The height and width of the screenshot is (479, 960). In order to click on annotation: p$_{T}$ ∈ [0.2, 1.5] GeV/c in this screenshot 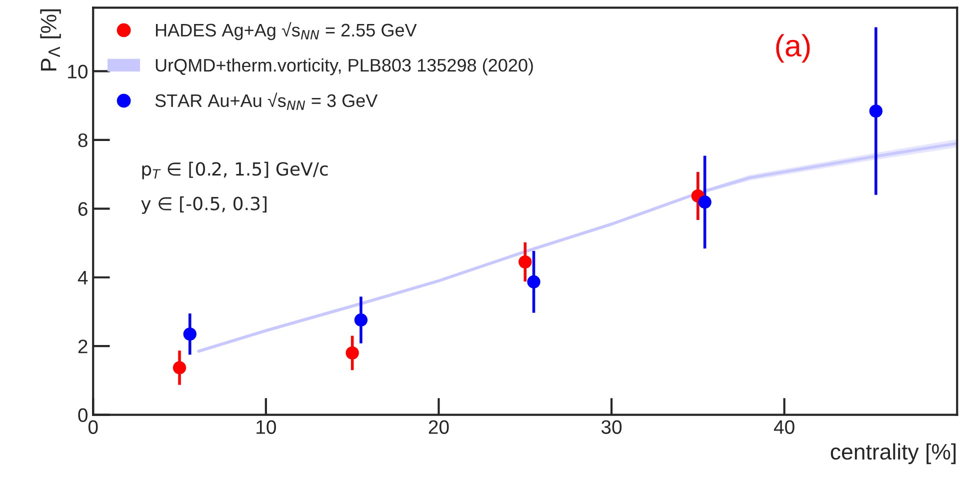, I will do `click(235, 171)`.